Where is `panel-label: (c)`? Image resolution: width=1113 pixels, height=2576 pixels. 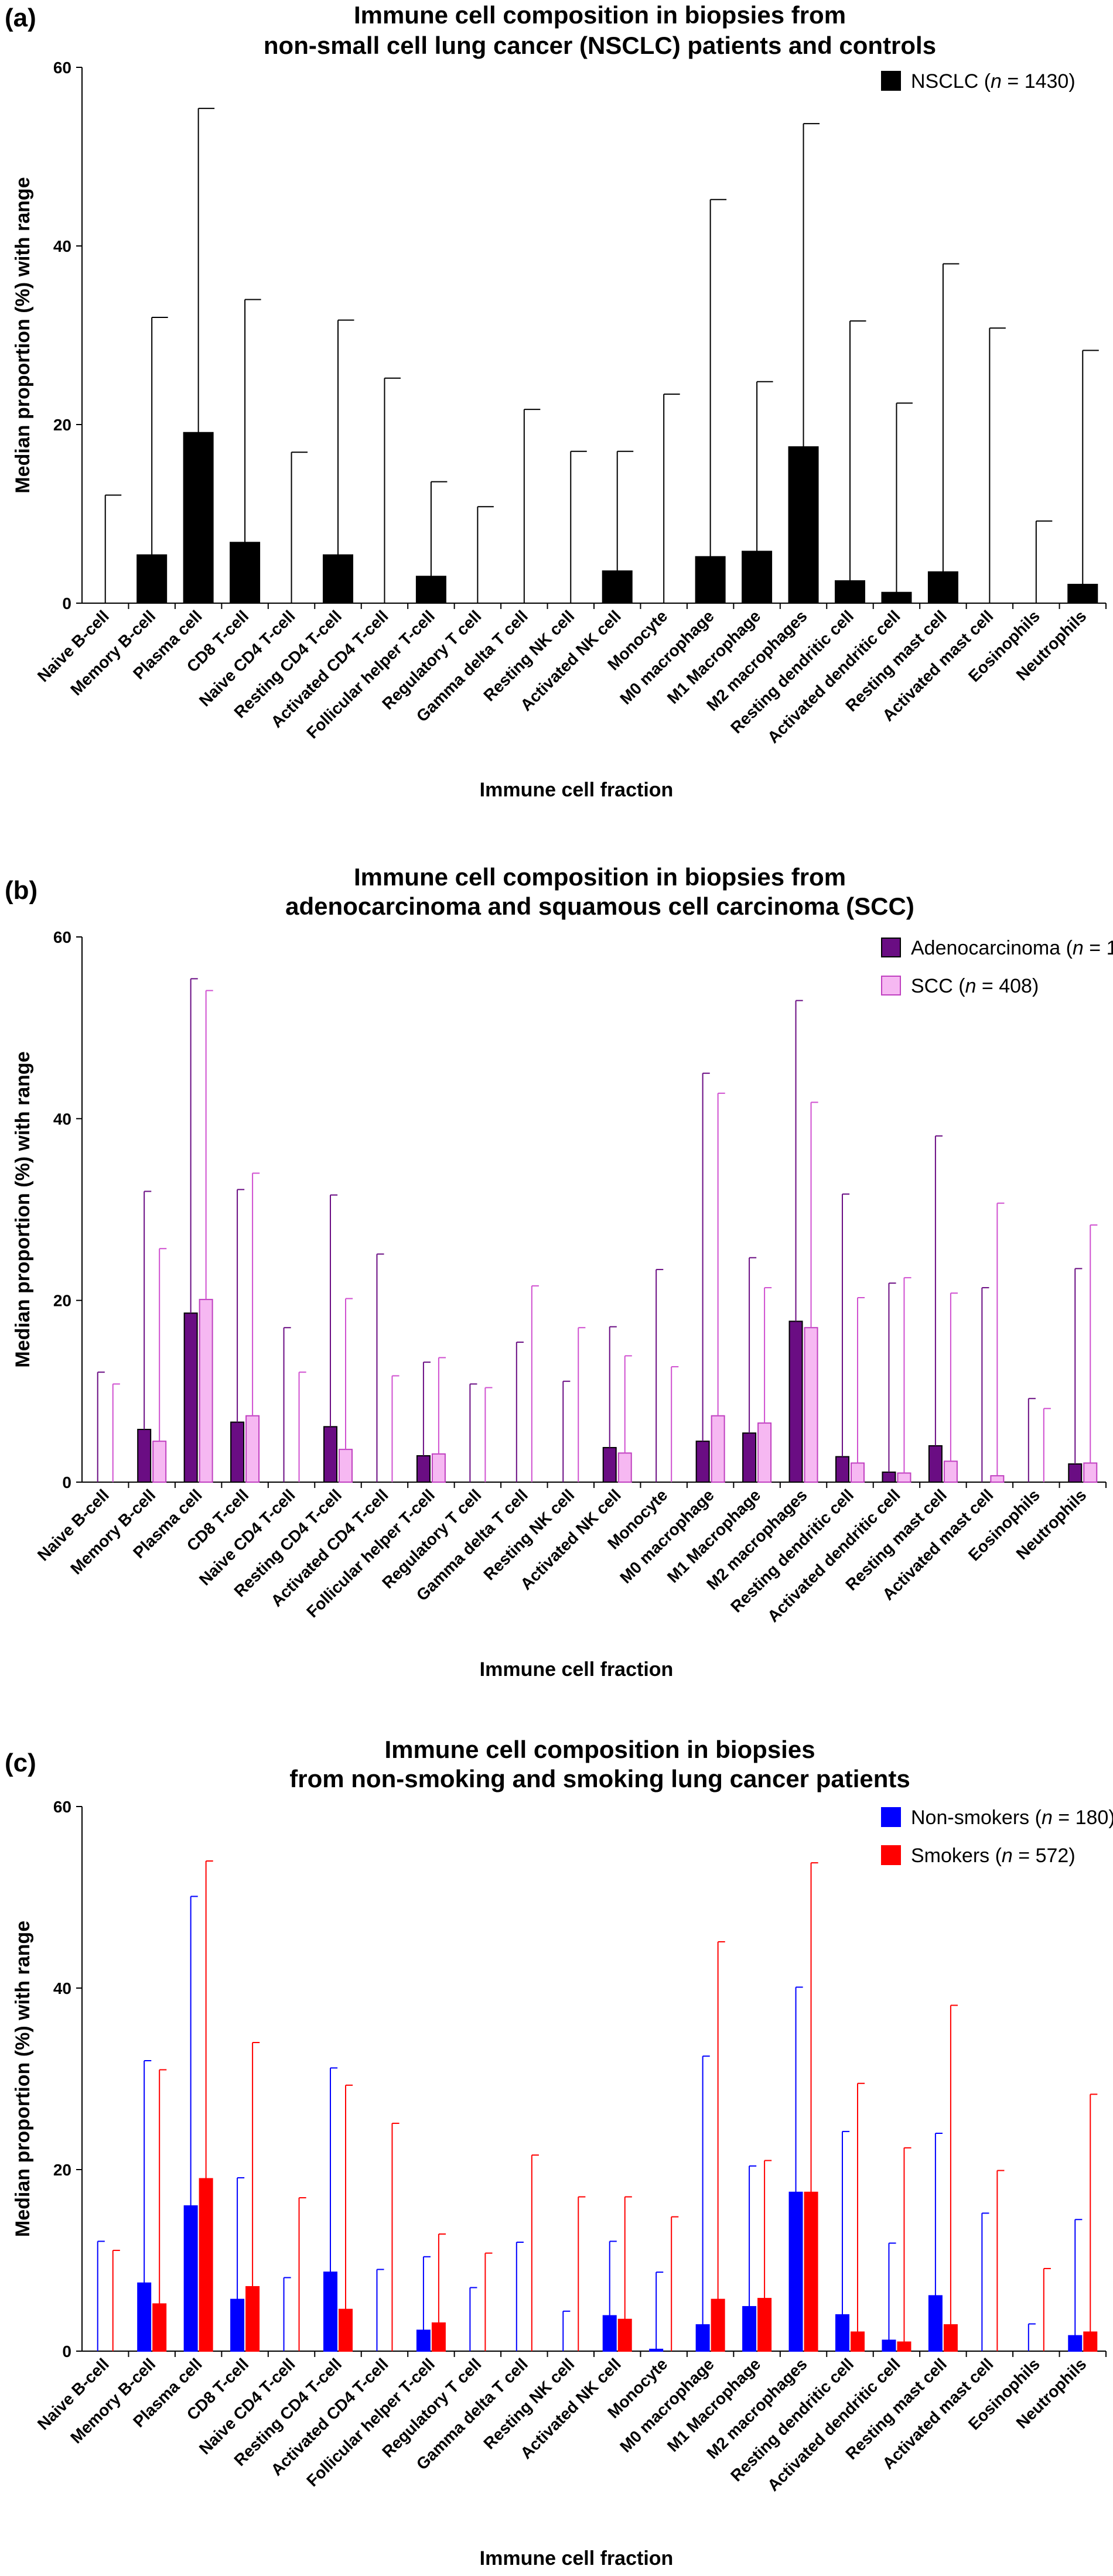 panel-label: (c) is located at coordinates (20, 1763).